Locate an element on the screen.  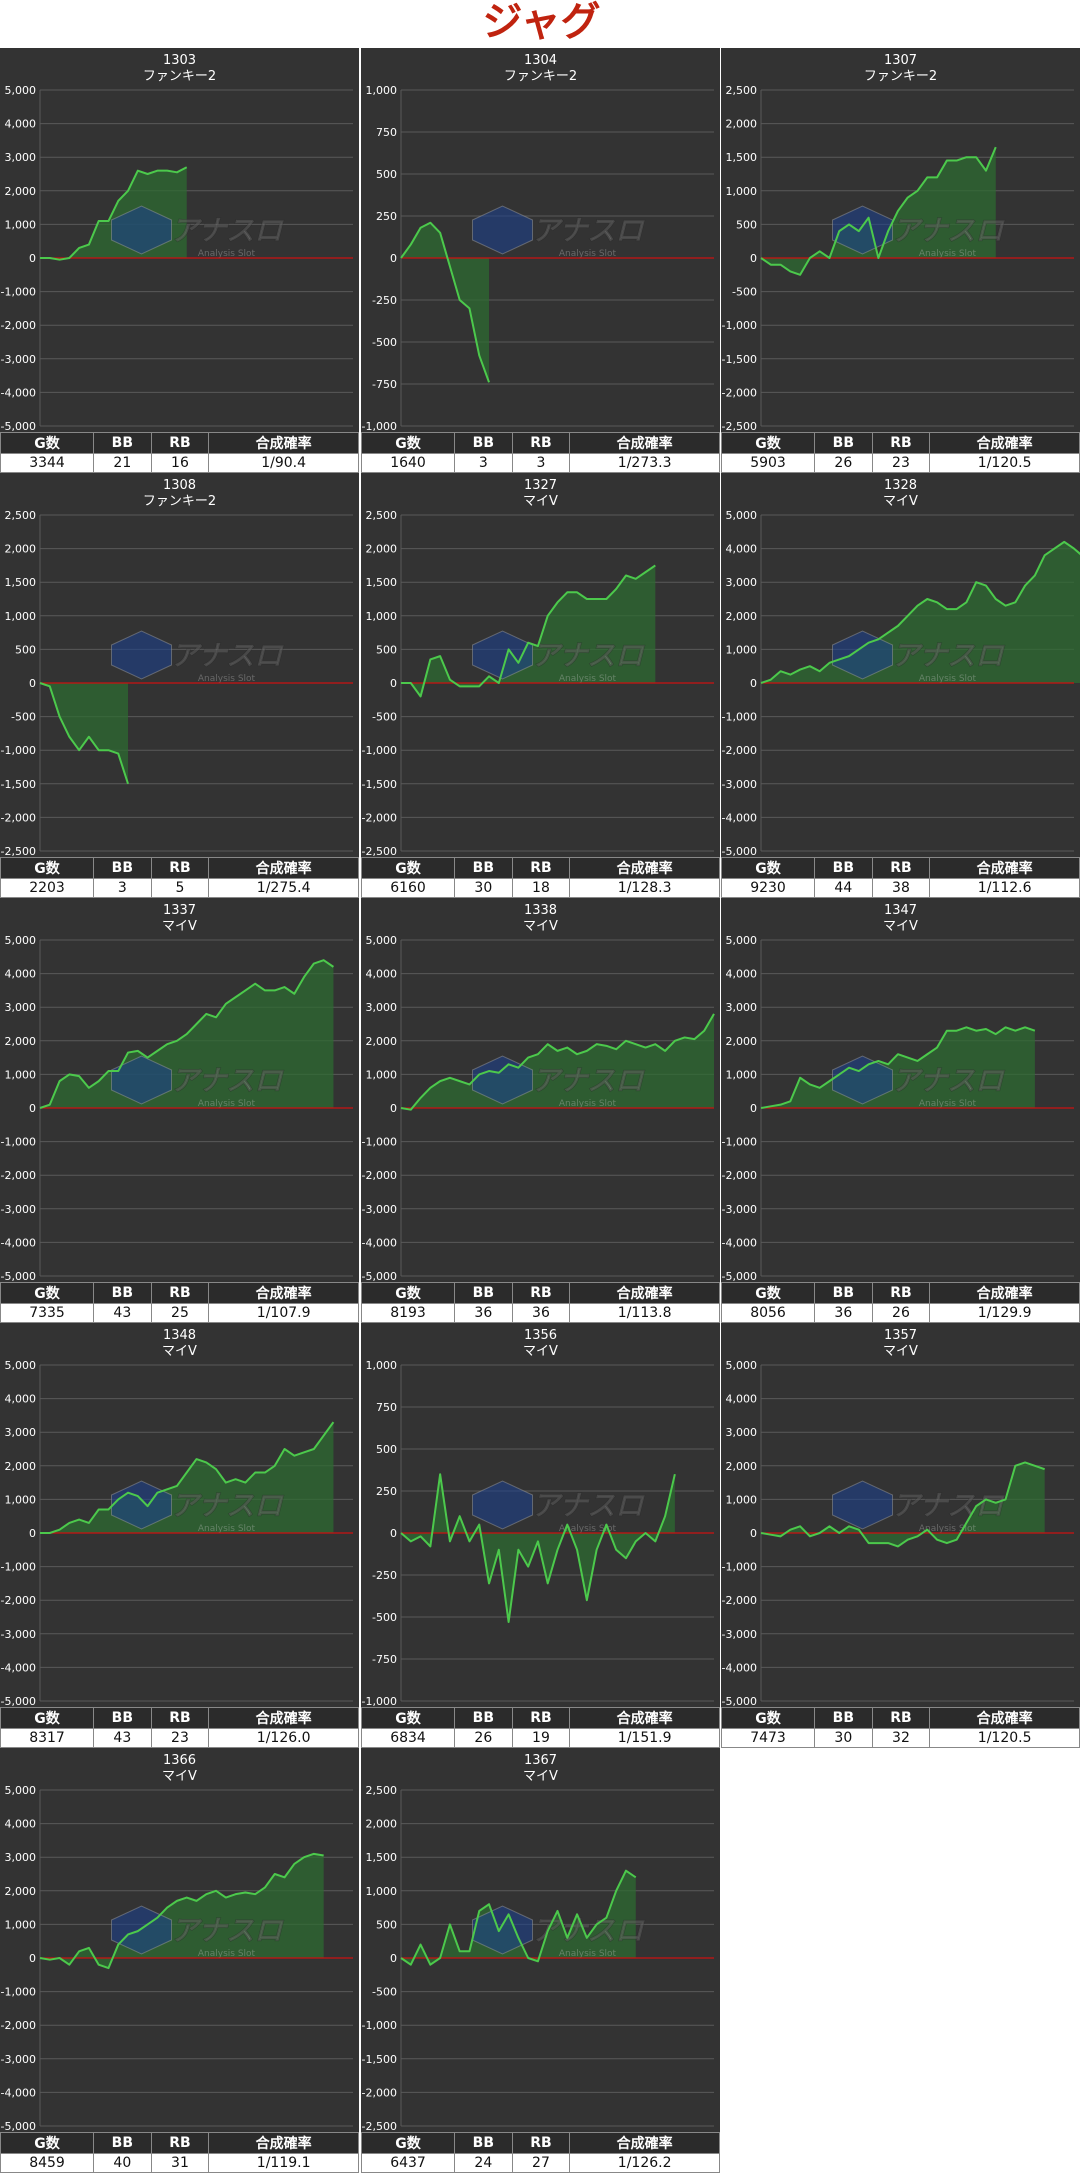
stats-table: G数 BB RB 合成確率 5903 26 23 1/120.5 is located at coordinates (900, 452).